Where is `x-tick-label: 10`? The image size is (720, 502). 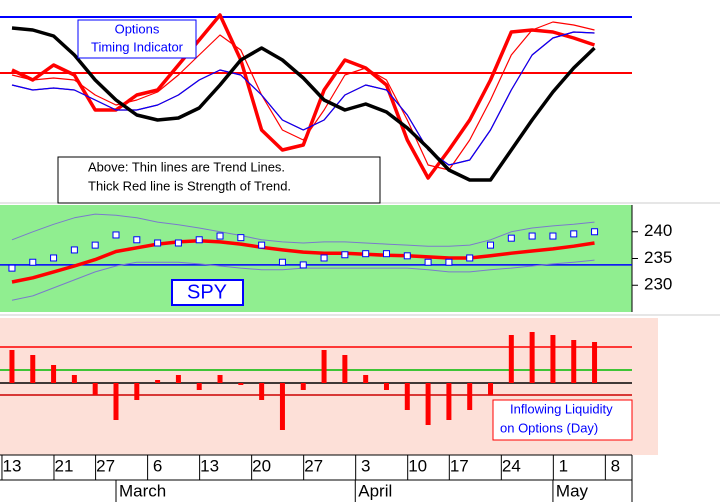
x-tick-label: 10 is located at coordinates (417, 465).